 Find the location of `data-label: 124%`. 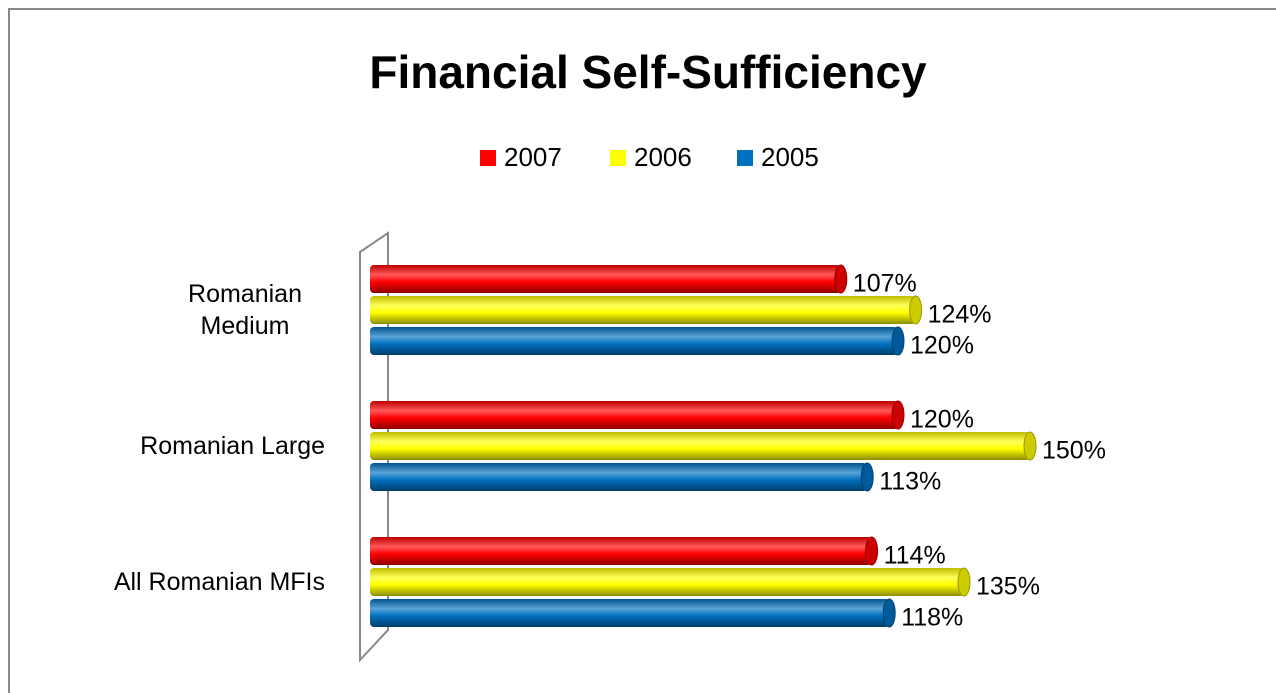

data-label: 124% is located at coordinates (960, 315).